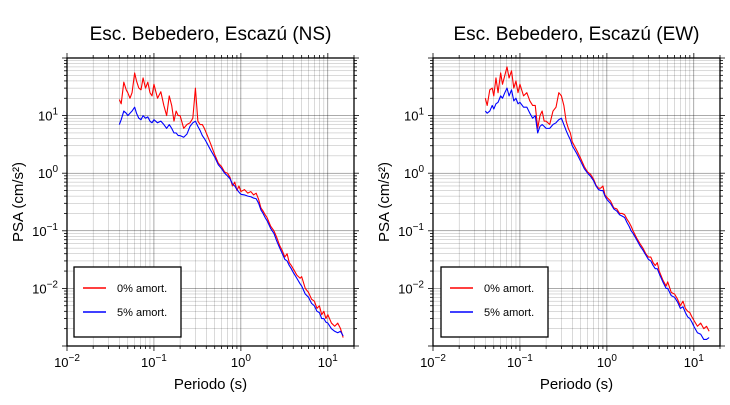 Image resolution: width=730 pixels, height=405 pixels. Describe the element at coordinates (211, 34) in the screenshot. I see `chart-title: Esc. Bebedero, Escazú (NS)` at that location.